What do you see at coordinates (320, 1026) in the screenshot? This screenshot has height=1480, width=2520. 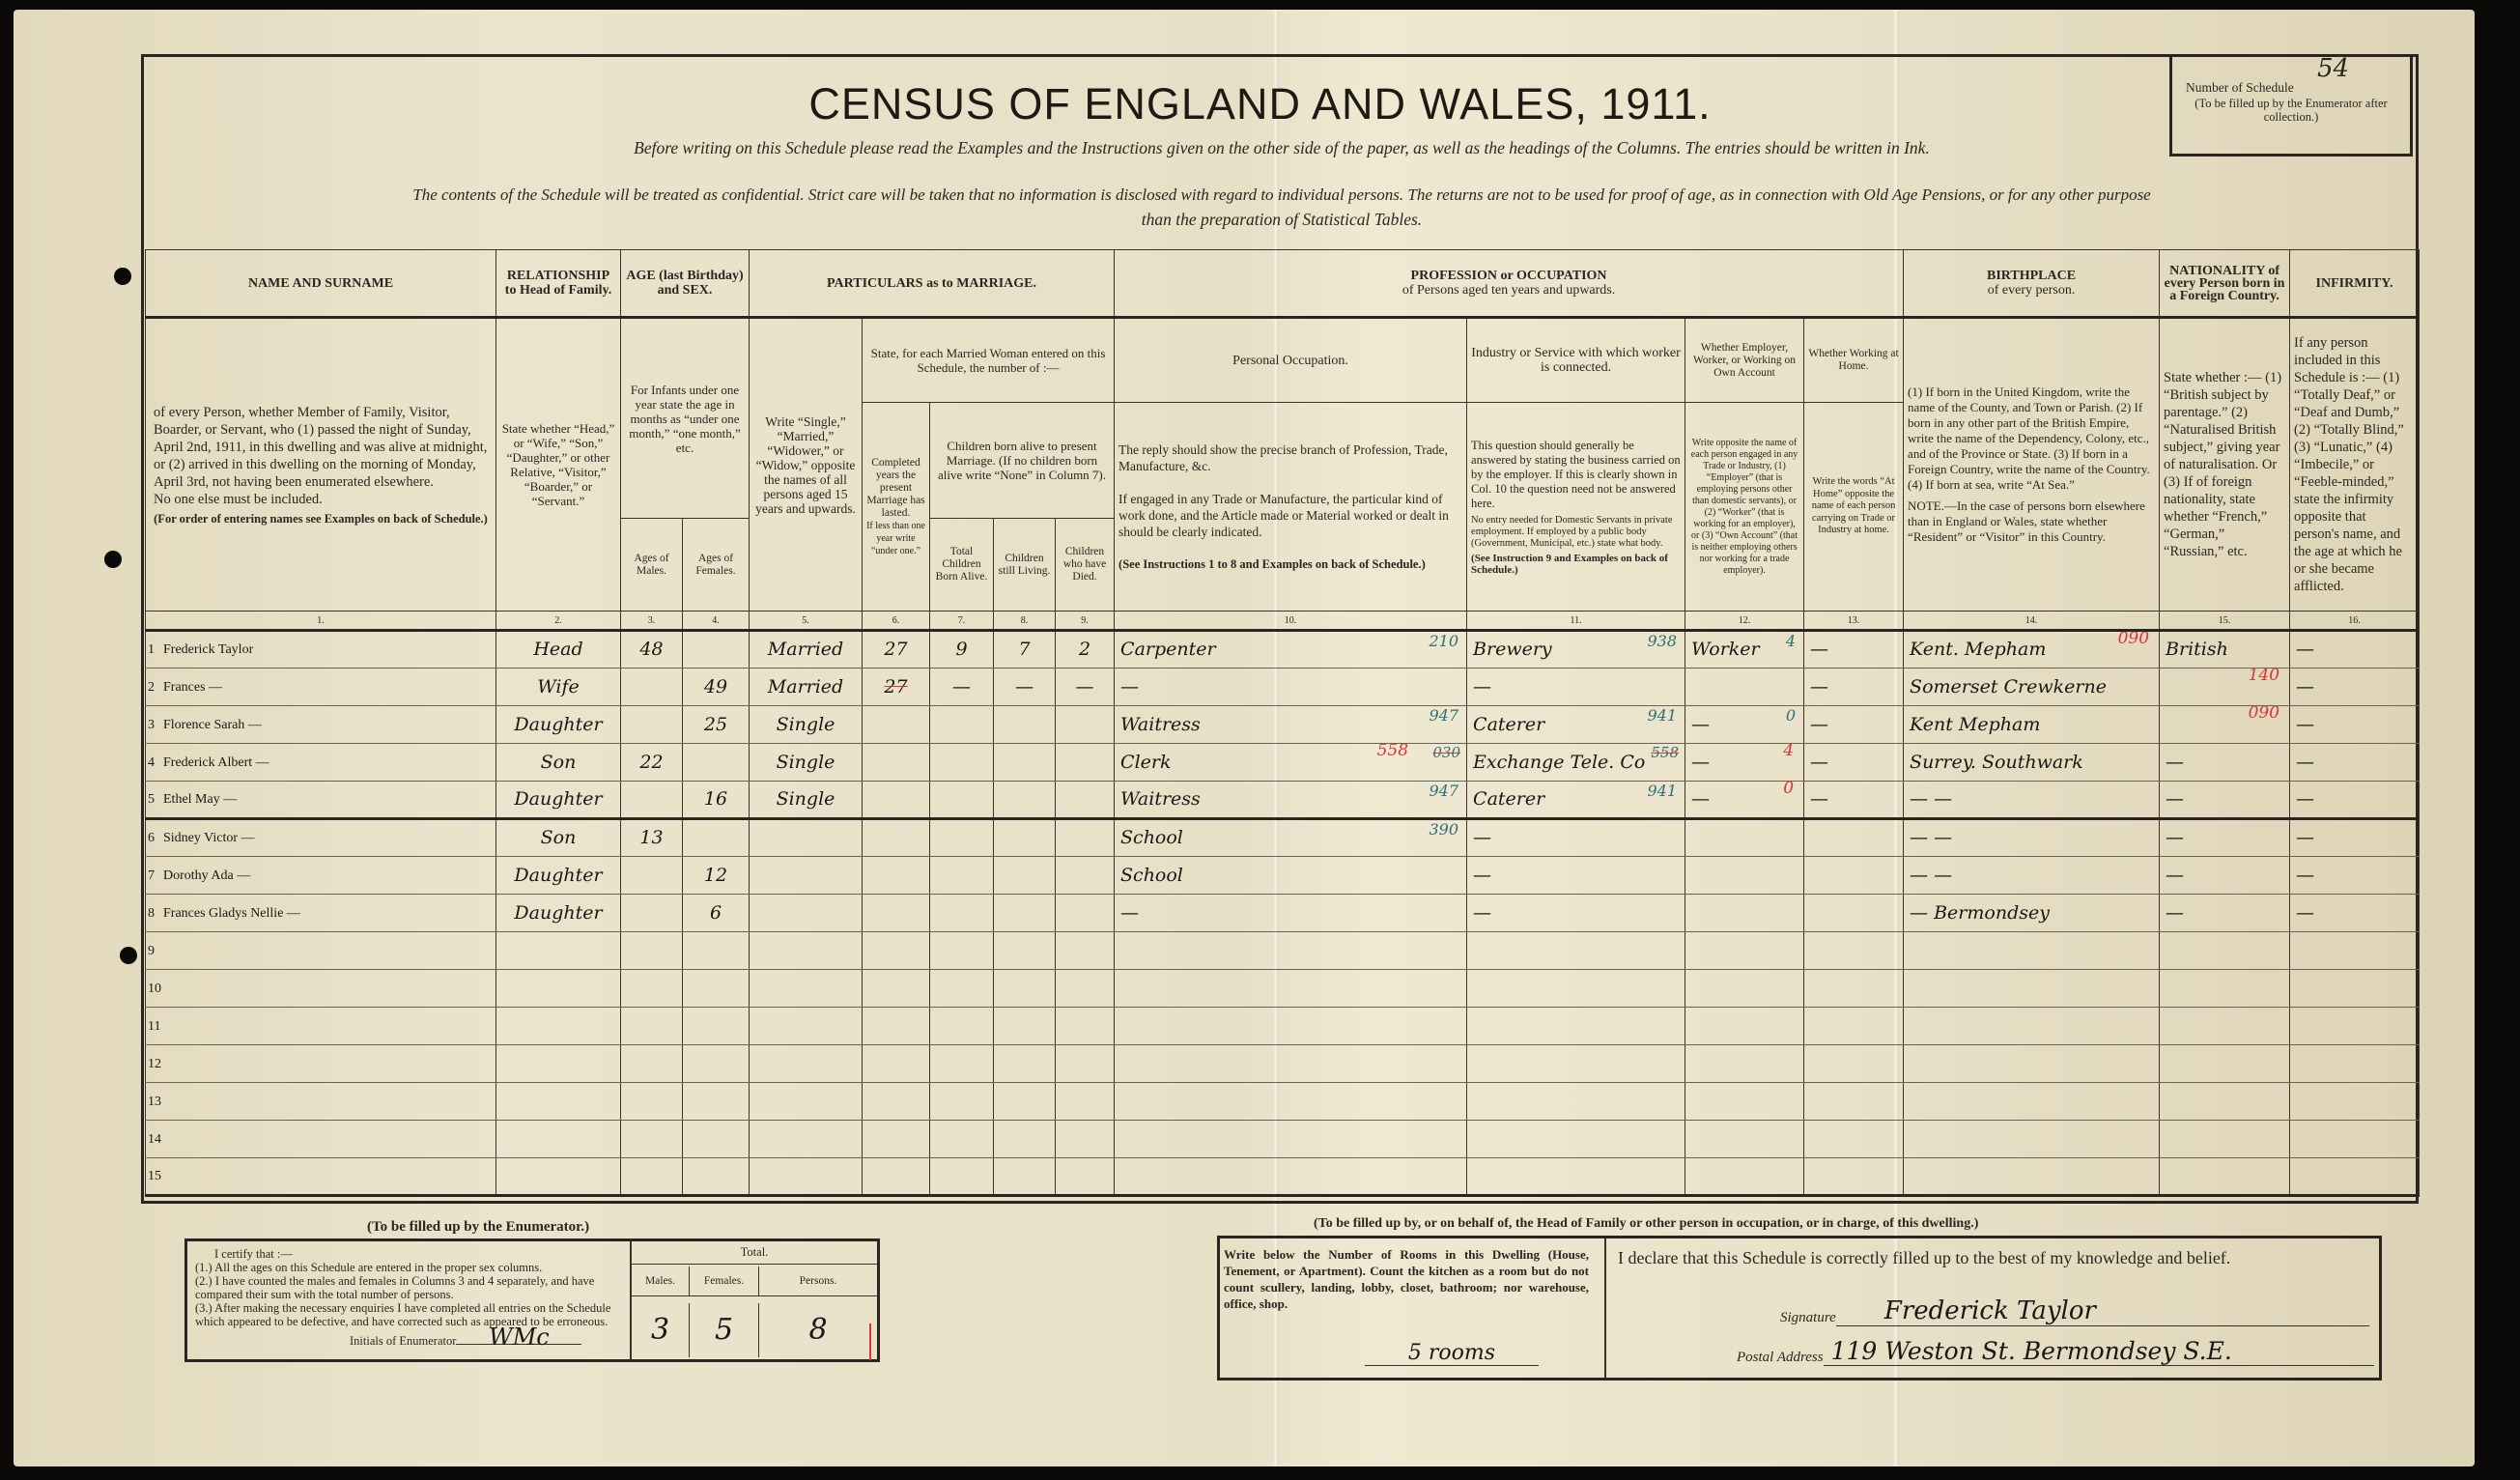 I see `cell-name: 11` at bounding box center [320, 1026].